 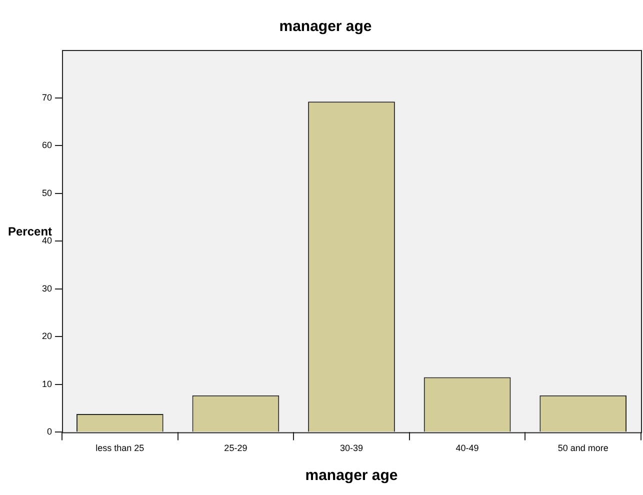 I want to click on y-tick-label: 70, so click(x=47, y=97).